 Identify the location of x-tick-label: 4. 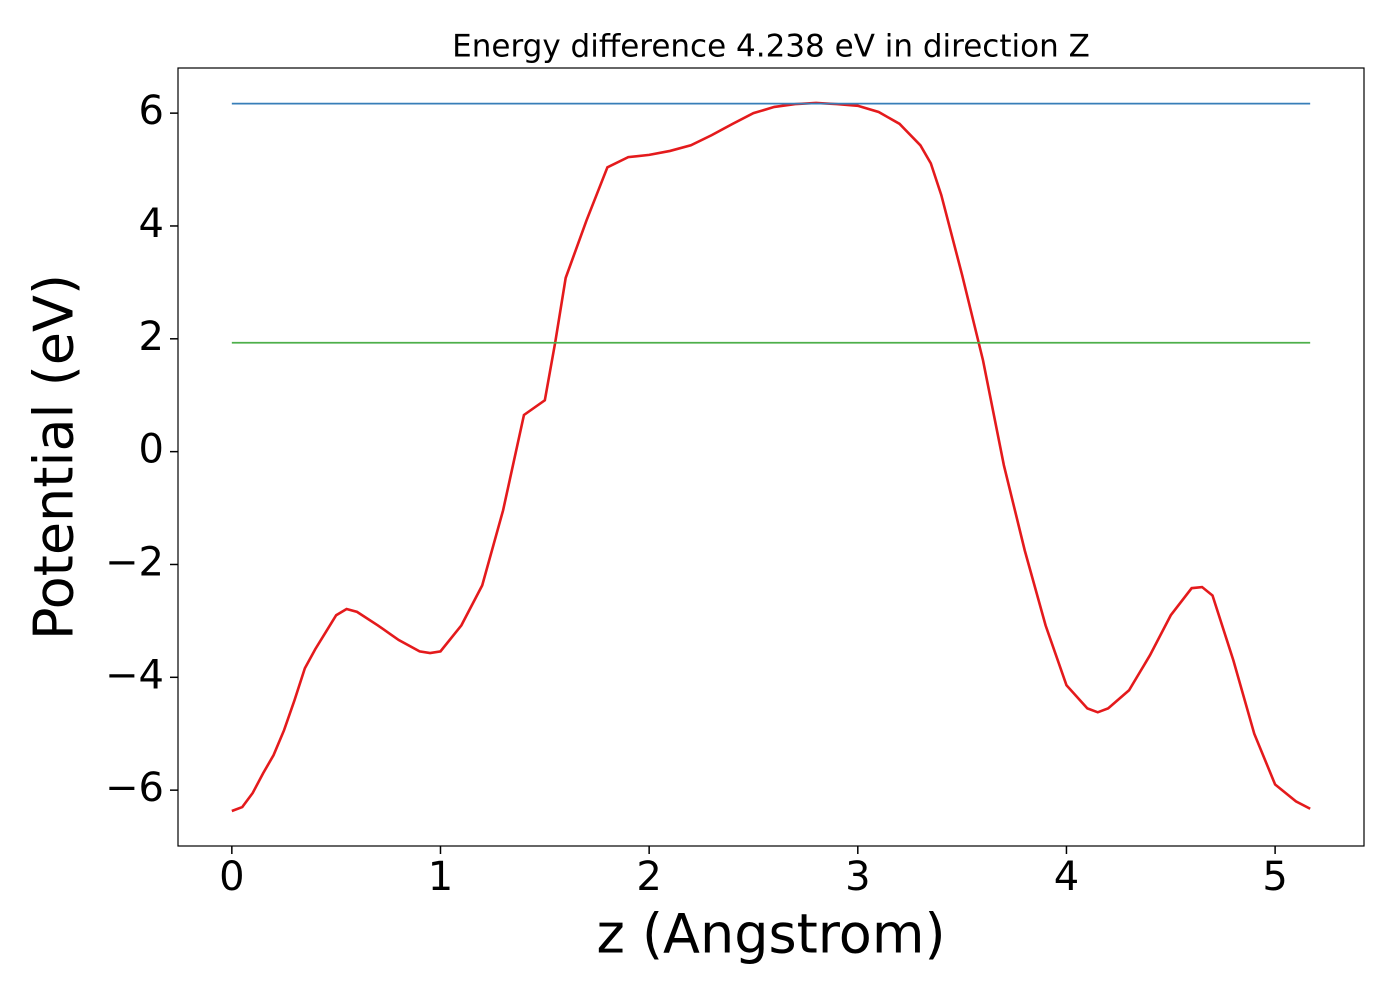
(1066, 877).